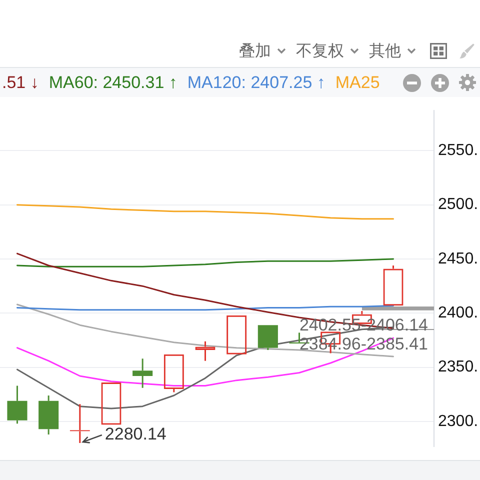  What do you see at coordinates (135, 434) in the screenshot?
I see `annotation: 2280.14` at bounding box center [135, 434].